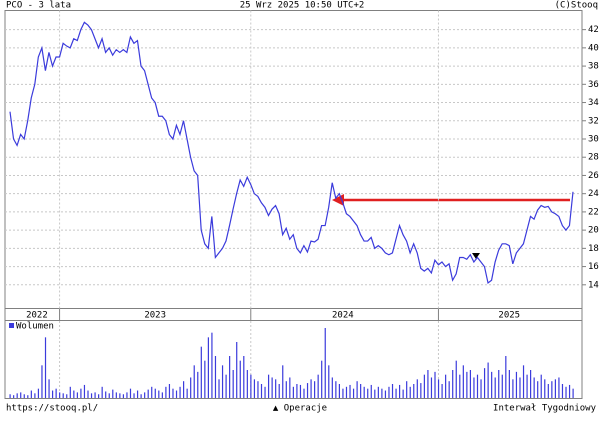 This screenshot has height=422, width=605. I want to click on y-tick-label: 34, so click(593, 103).